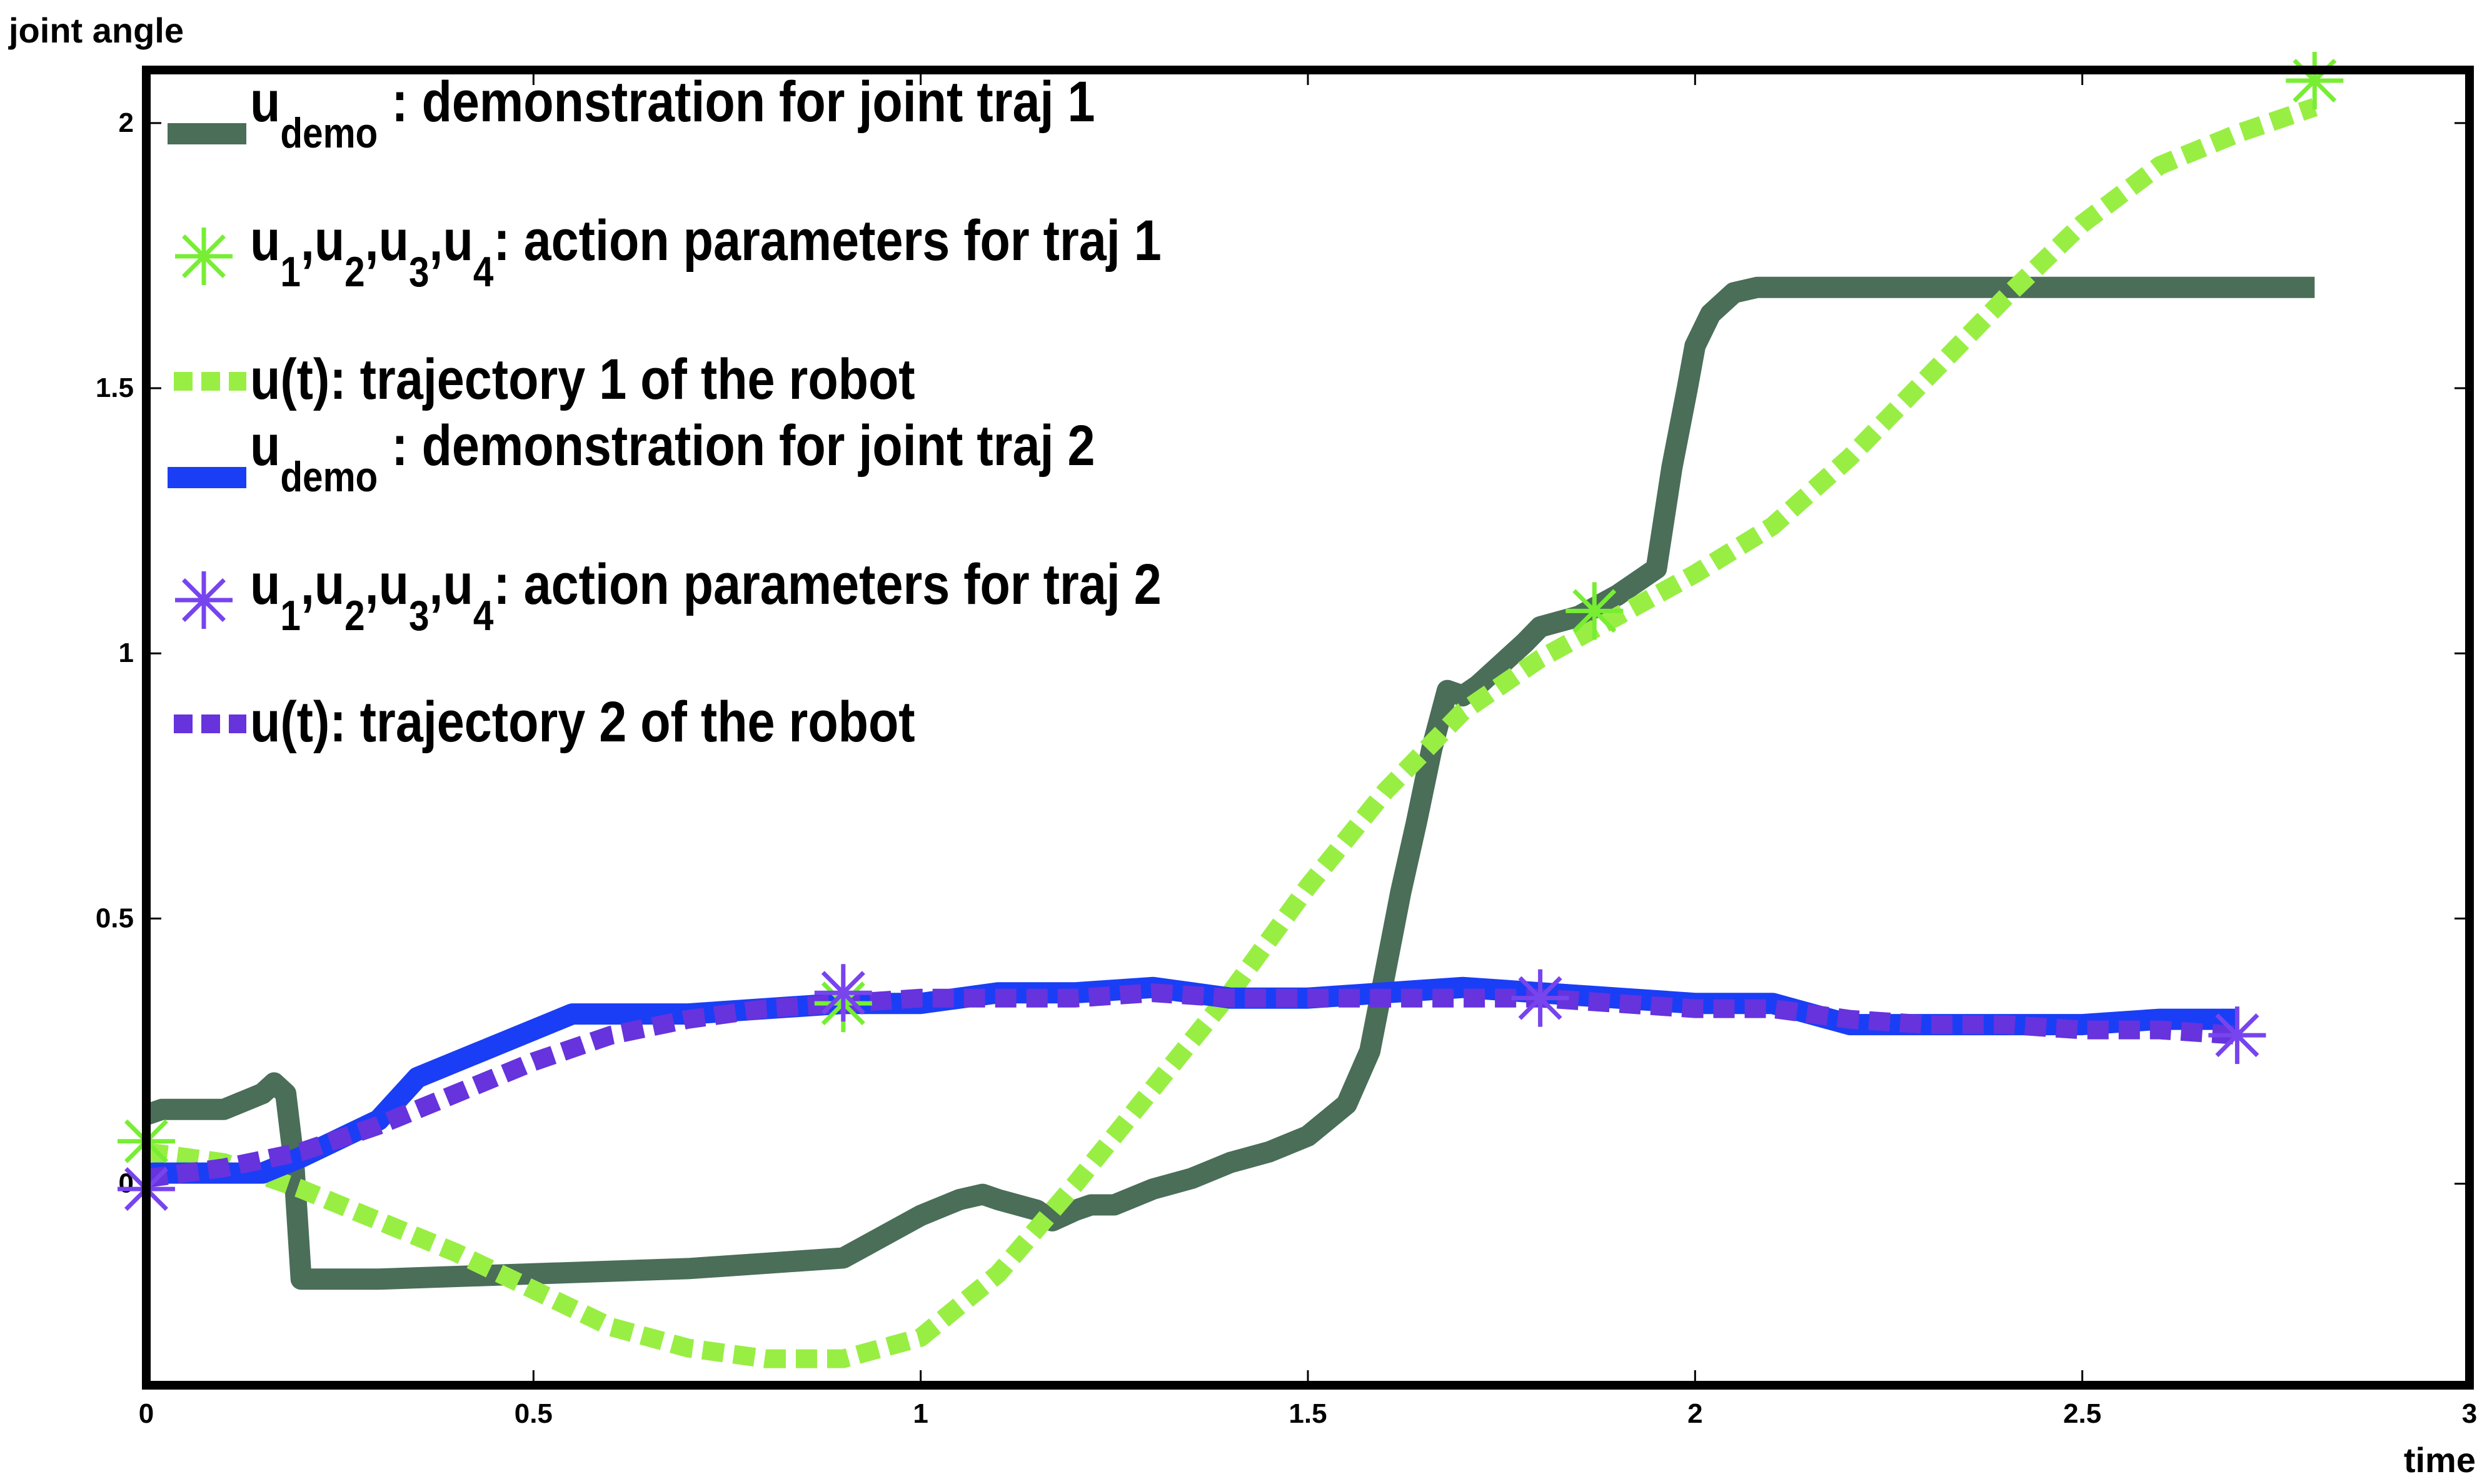 The width and height of the screenshot is (2487, 1484). I want to click on y-axis-label: joint angle, so click(96, 31).